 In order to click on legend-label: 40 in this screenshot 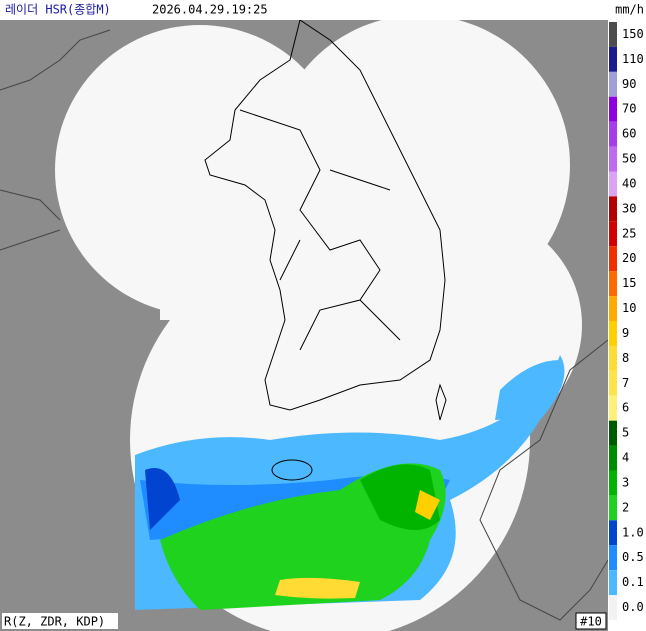, I will do `click(629, 183)`.